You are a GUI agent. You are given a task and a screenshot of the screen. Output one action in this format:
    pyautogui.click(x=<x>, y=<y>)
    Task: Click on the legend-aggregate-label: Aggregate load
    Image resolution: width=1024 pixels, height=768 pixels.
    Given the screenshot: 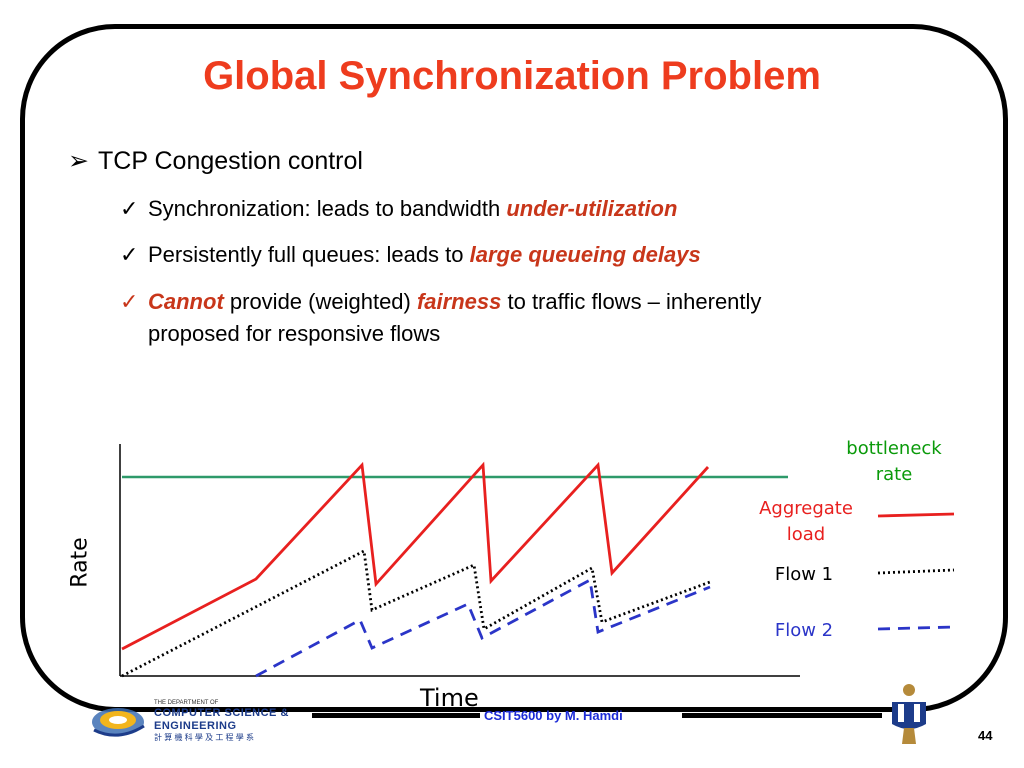 What is the action you would take?
    pyautogui.click(x=806, y=521)
    